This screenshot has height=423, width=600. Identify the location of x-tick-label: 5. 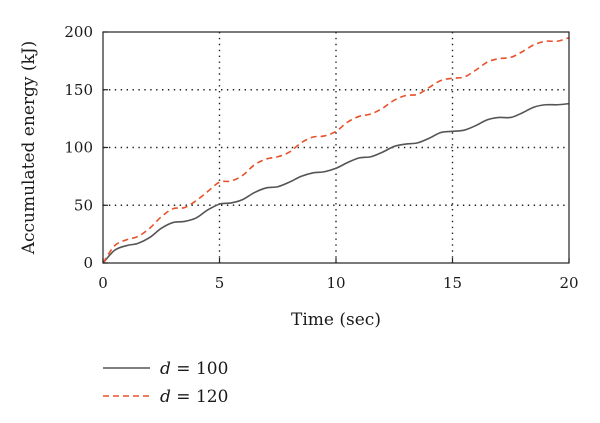
(220, 283).